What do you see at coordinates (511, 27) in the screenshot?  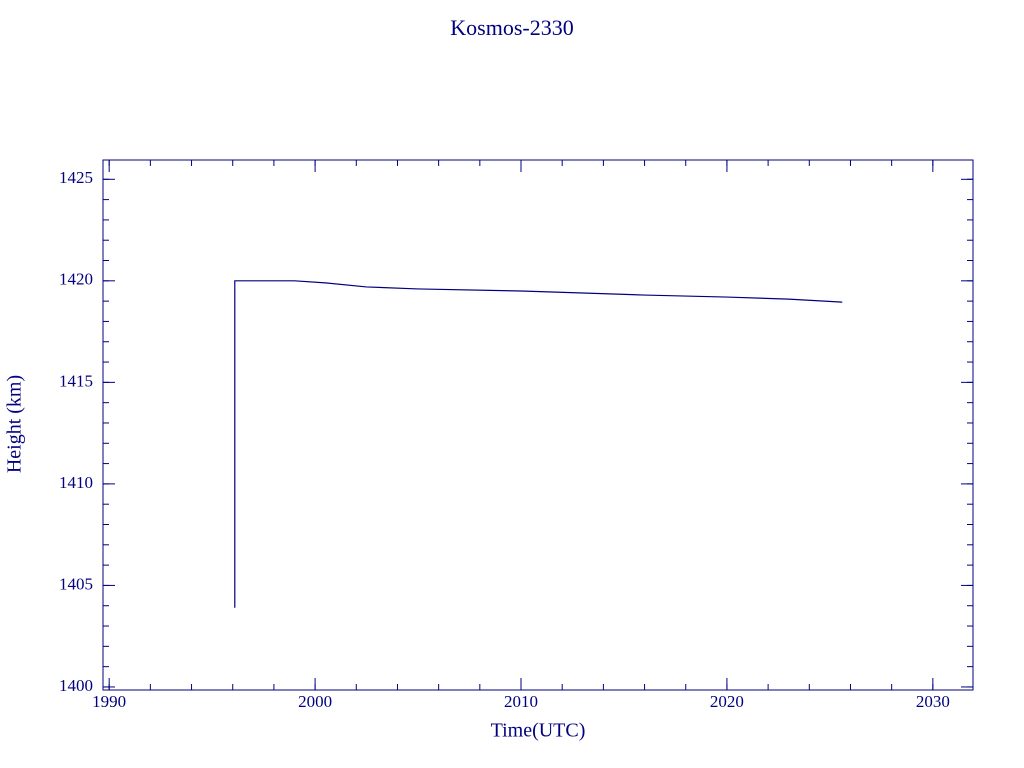 I see `chart-title: Kosmos-2330` at bounding box center [511, 27].